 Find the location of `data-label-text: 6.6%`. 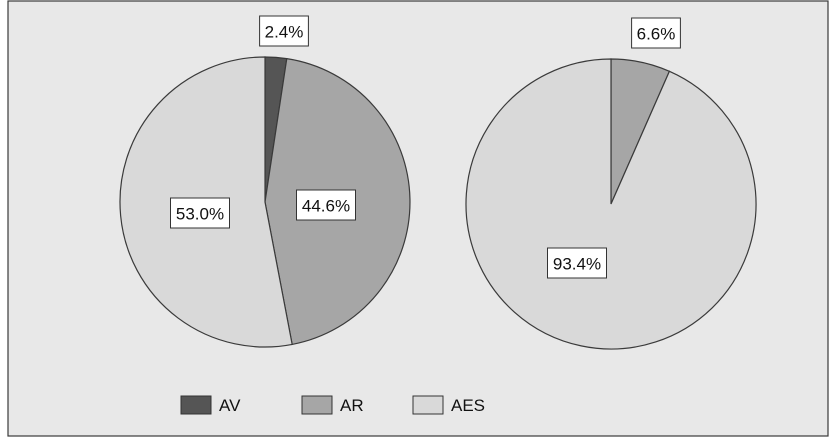

data-label-text: 6.6% is located at coordinates (656, 34).